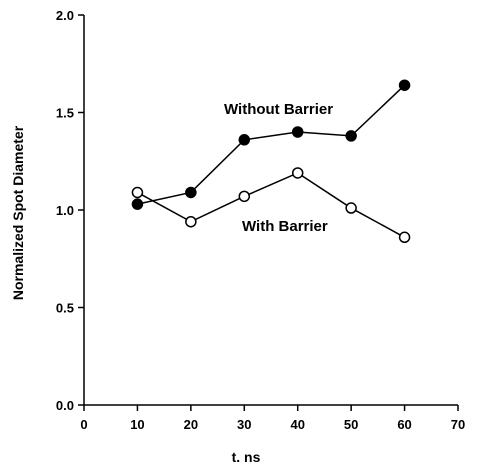 The width and height of the screenshot is (479, 467). I want to click on y-axis-title: Normalized Spot Diameter, so click(18, 212).